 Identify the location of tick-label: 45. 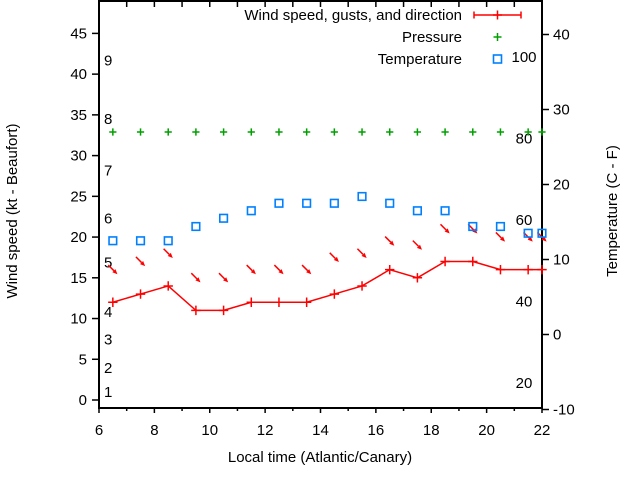
(78, 33).